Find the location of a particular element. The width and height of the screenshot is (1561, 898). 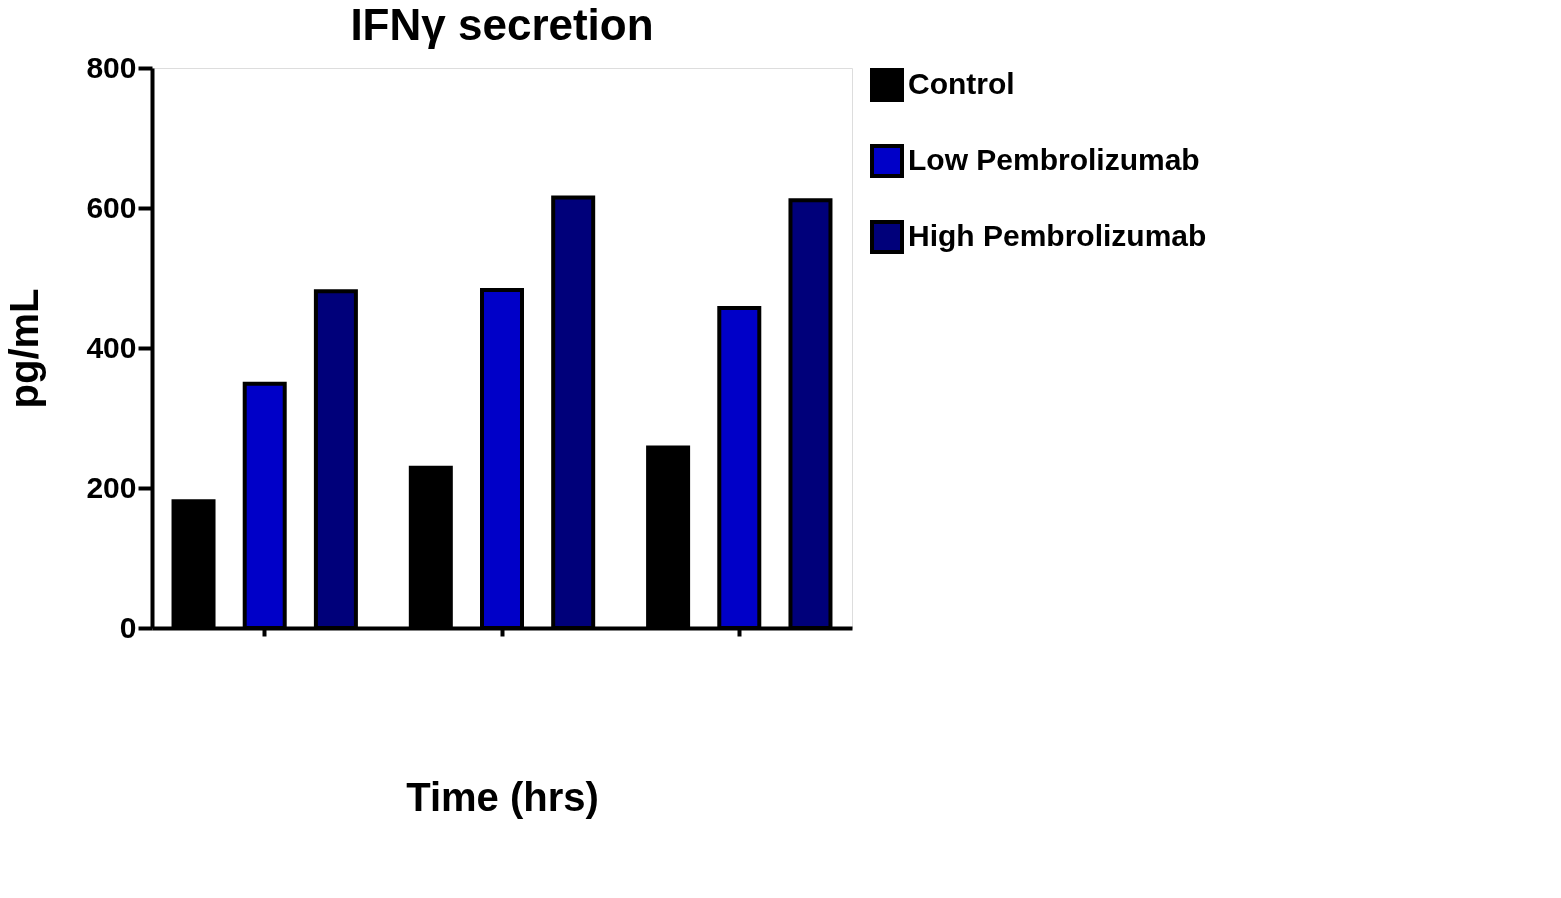

x-axis-title: Time (hrs) is located at coordinates (502, 796).